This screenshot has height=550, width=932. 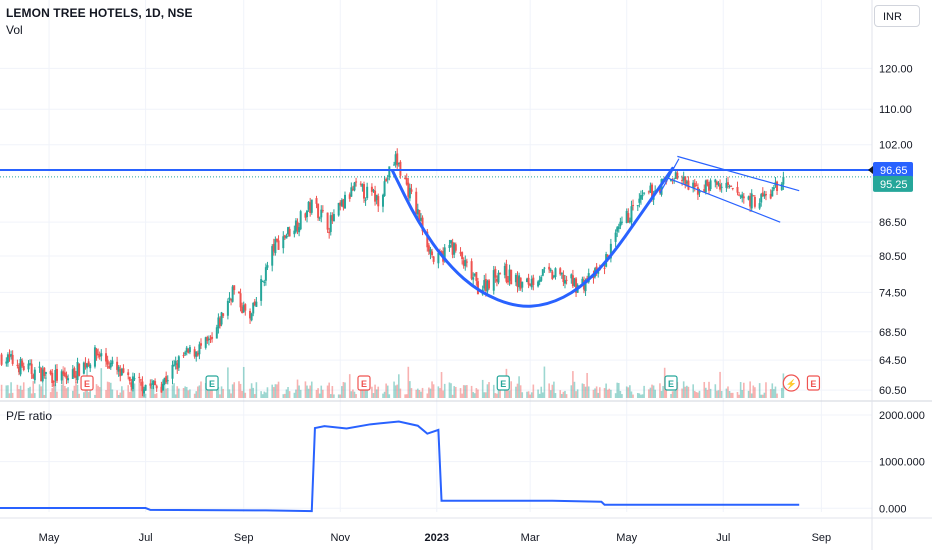 What do you see at coordinates (813, 384) in the screenshot?
I see `earnings-marker-label: E` at bounding box center [813, 384].